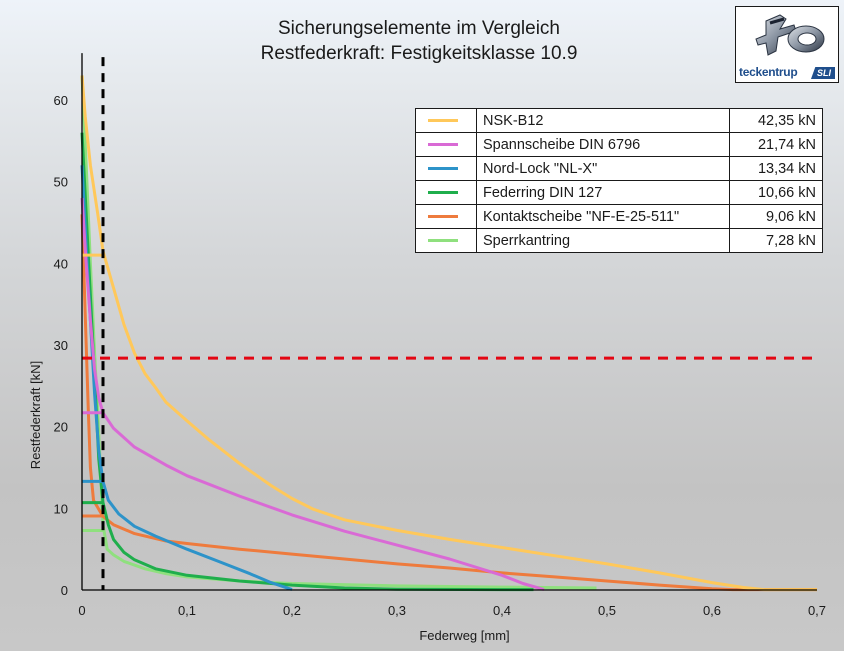  What do you see at coordinates (419, 53) in the screenshot?
I see `chart-title-line-2: Restfederkraft: Festigkeitsklasse 10.9` at bounding box center [419, 53].